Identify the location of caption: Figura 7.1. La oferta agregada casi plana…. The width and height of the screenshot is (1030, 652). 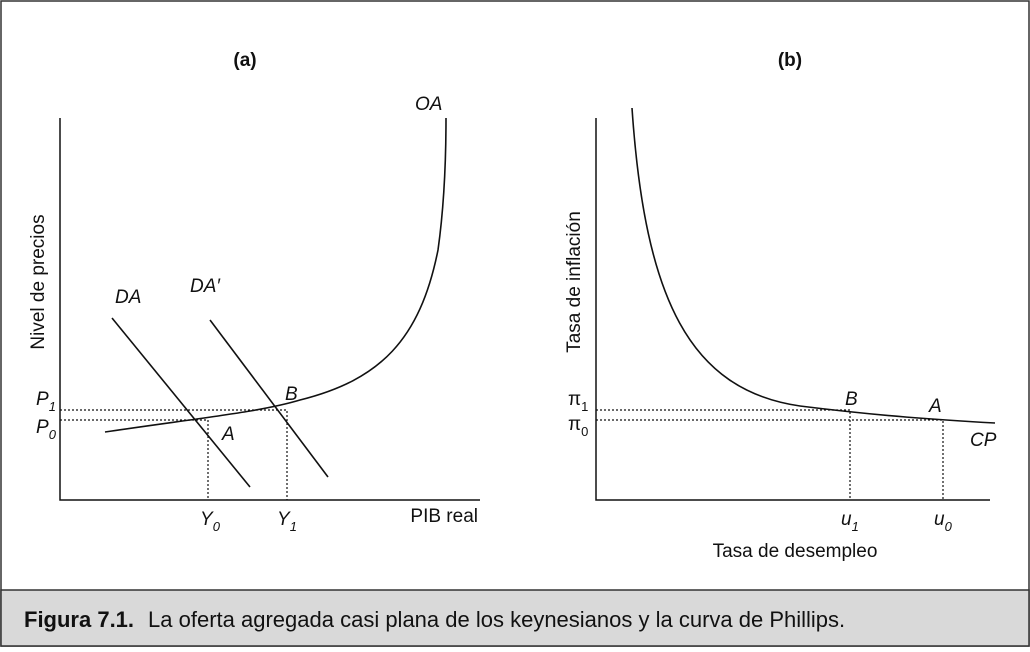
(434, 619).